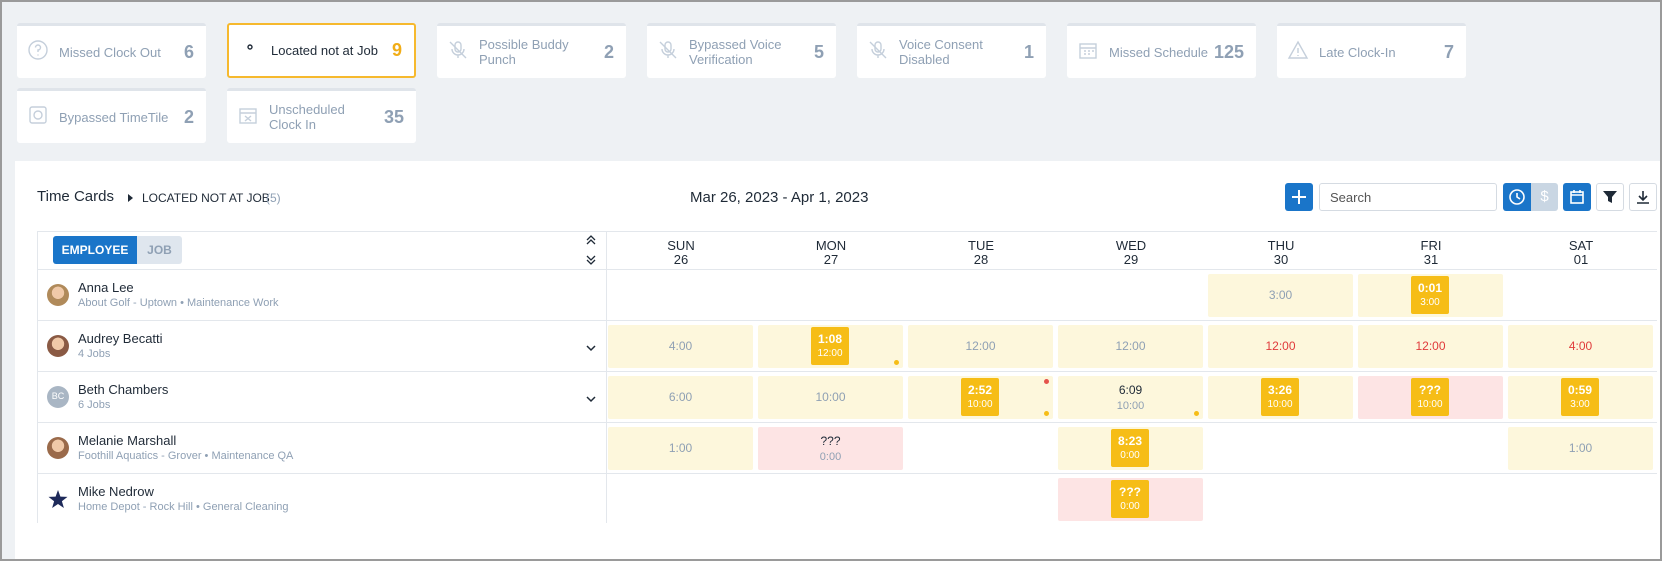 This screenshot has width=1662, height=561. Describe the element at coordinates (159, 250) in the screenshot. I see `view-toggle: JOB` at that location.